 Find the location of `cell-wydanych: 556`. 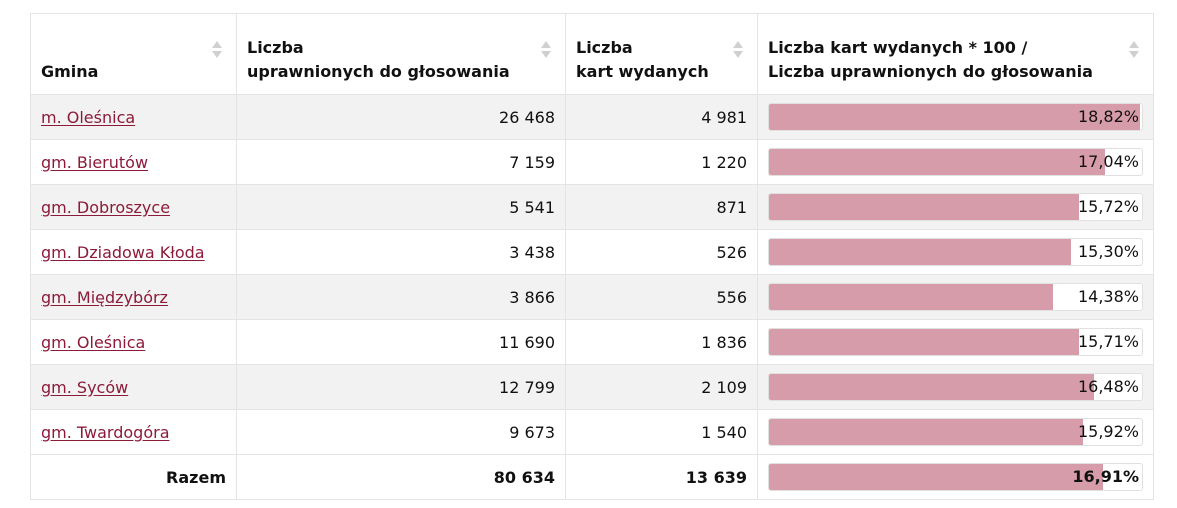

cell-wydanych: 556 is located at coordinates (661, 297).